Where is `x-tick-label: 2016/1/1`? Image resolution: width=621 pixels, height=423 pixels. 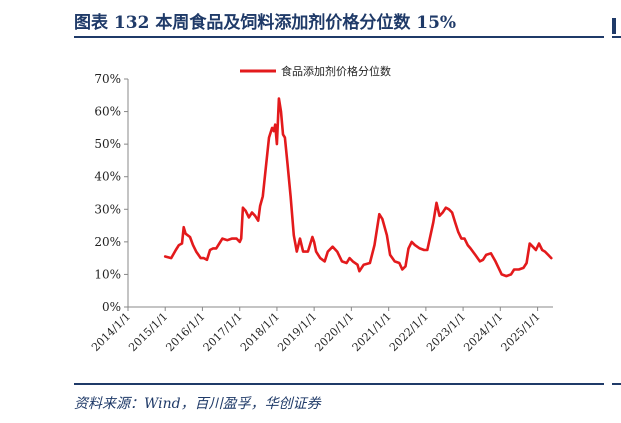 x-tick-label: 2016/1/1 is located at coordinates (185, 332).